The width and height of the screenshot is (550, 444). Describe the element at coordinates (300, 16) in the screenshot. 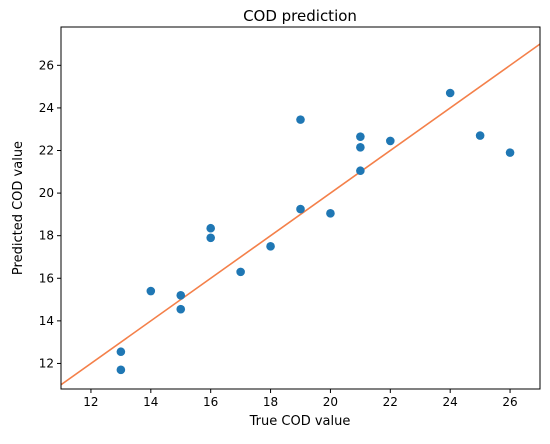

I see `chart-title: COD prediction` at that location.